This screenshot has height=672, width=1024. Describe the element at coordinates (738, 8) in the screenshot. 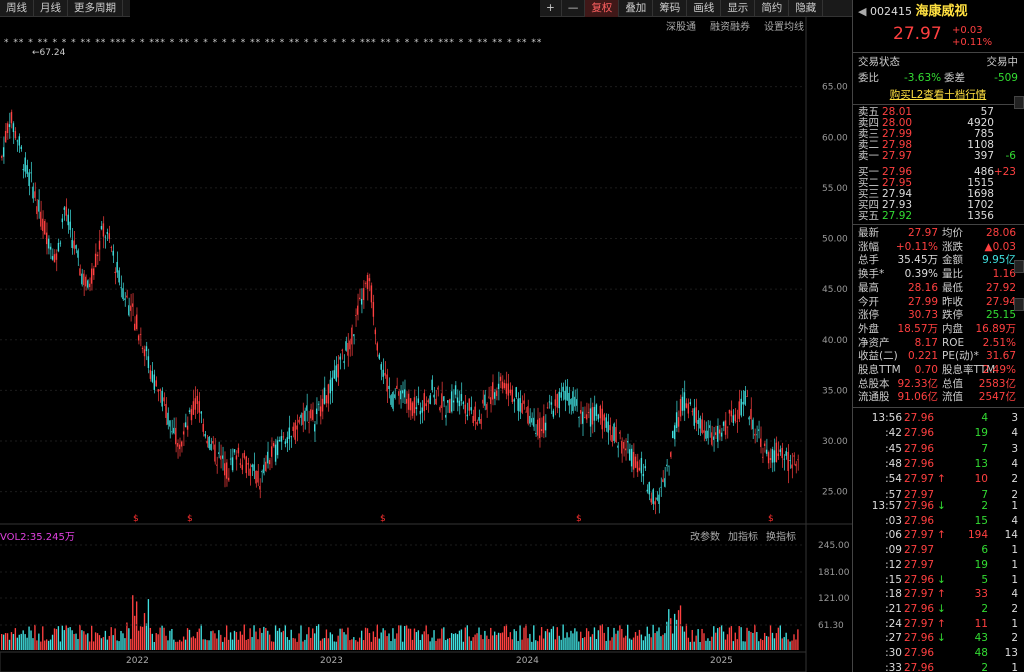

I see `display-button: 显示` at that location.